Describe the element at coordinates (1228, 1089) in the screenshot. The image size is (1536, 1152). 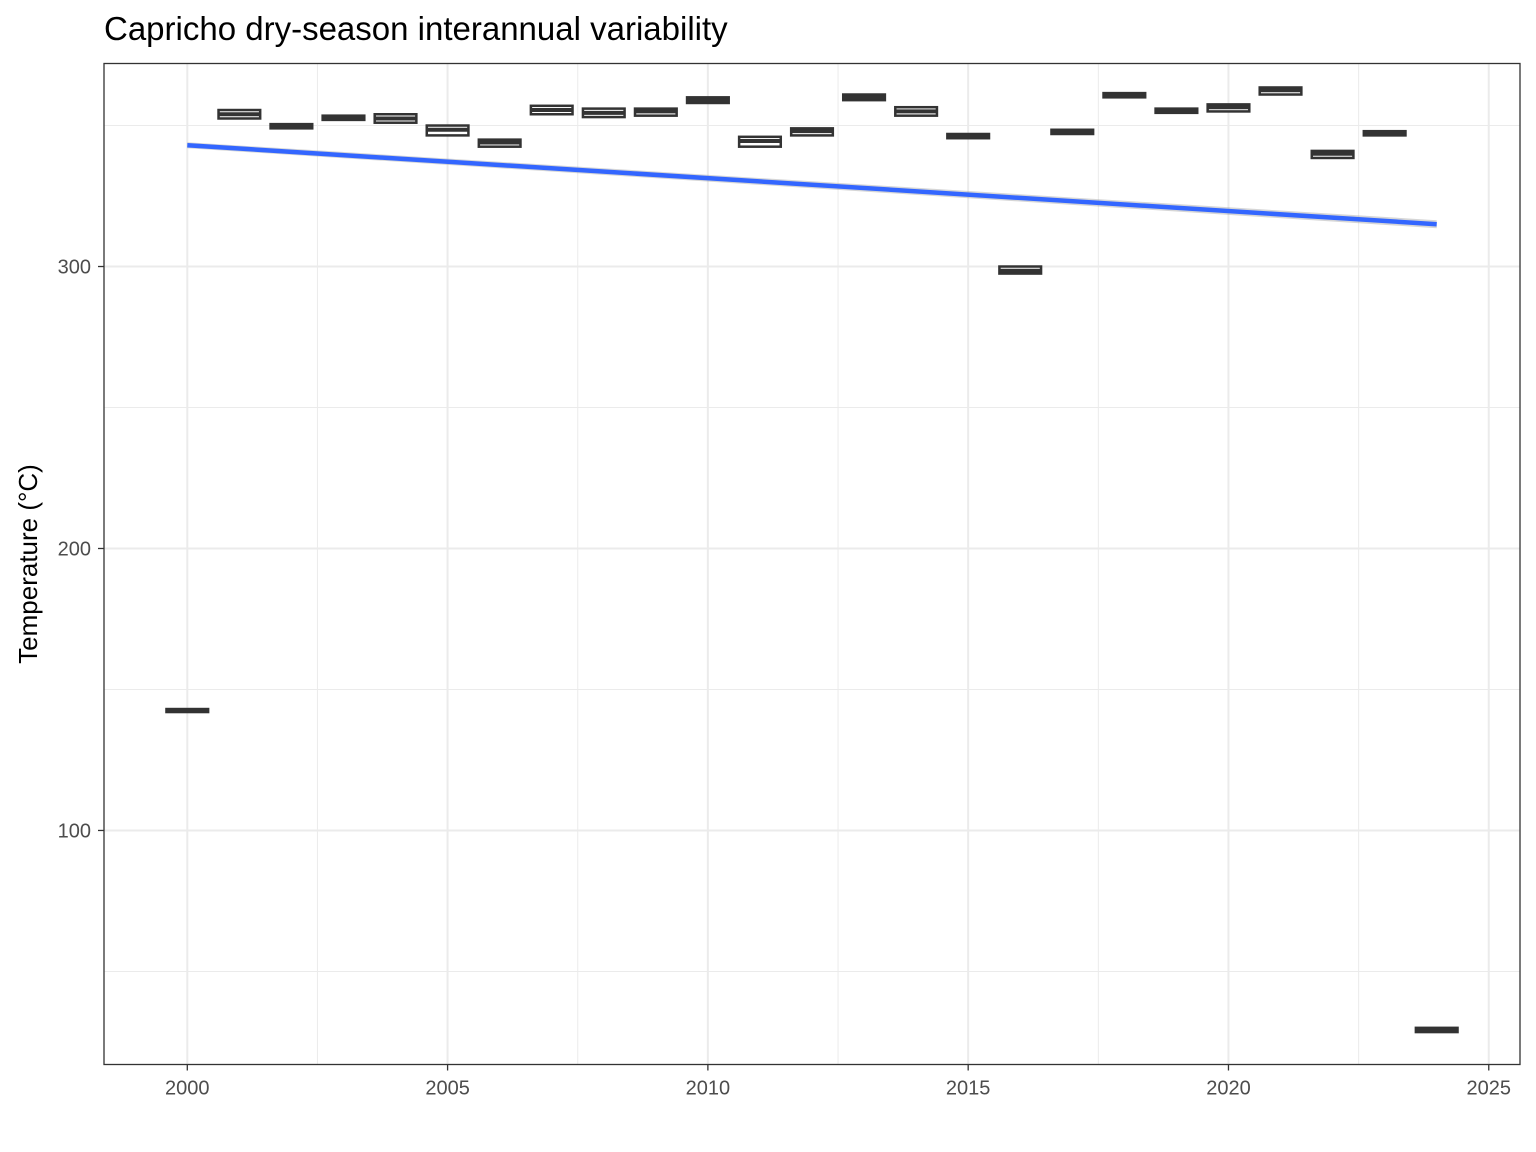
I see `x-tick-label: 2020` at that location.